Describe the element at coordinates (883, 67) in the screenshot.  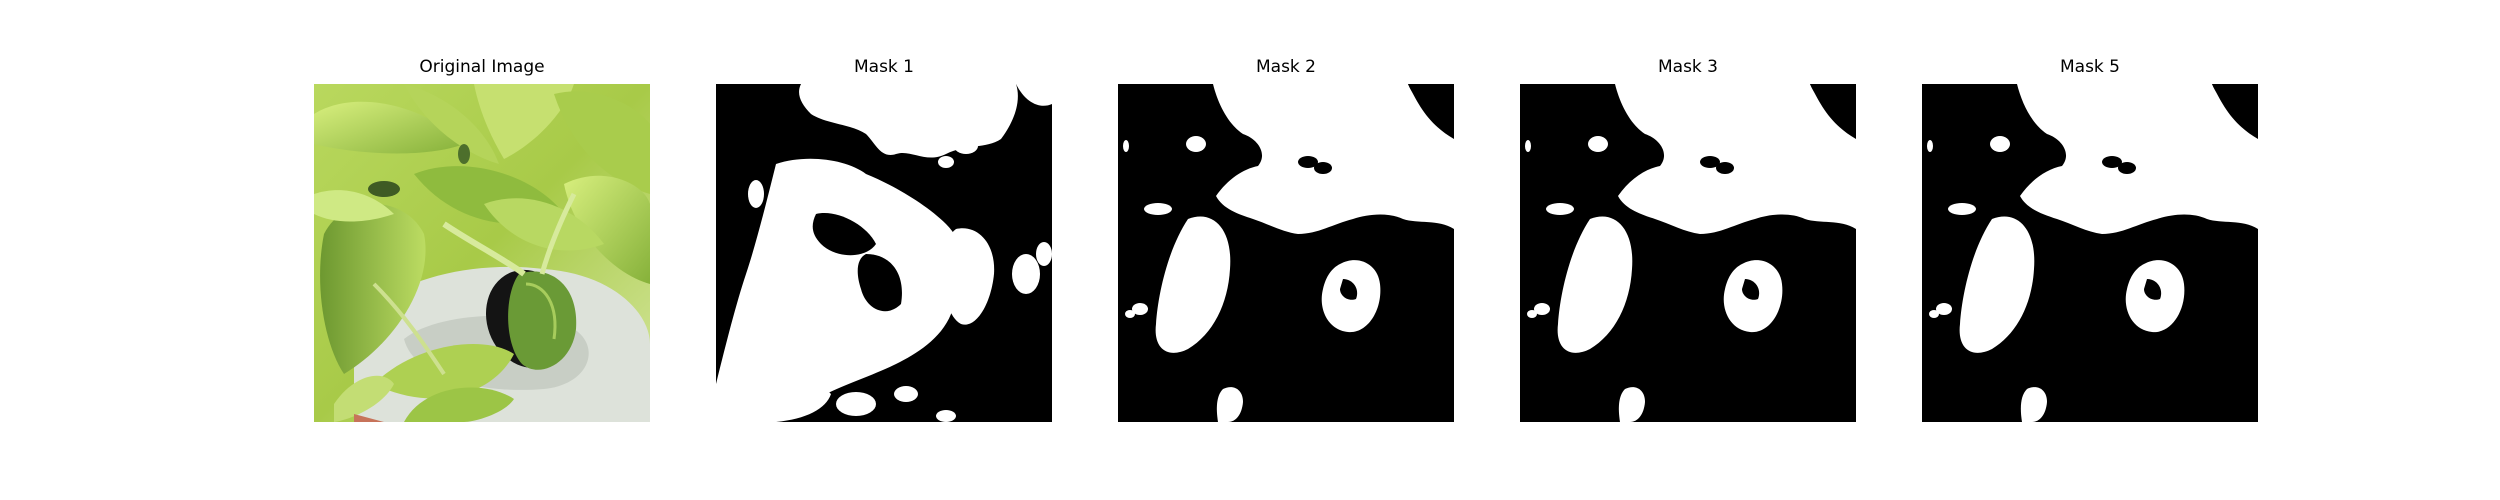
I see `panel-title-mask-1: Mask 1` at that location.